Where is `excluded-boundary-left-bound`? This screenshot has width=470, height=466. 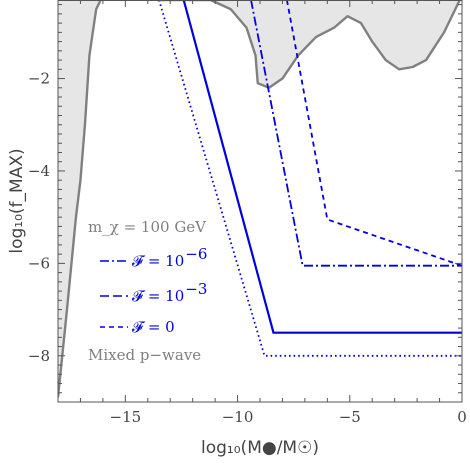
excluded-boundary-left-bound is located at coordinates (80, 199).